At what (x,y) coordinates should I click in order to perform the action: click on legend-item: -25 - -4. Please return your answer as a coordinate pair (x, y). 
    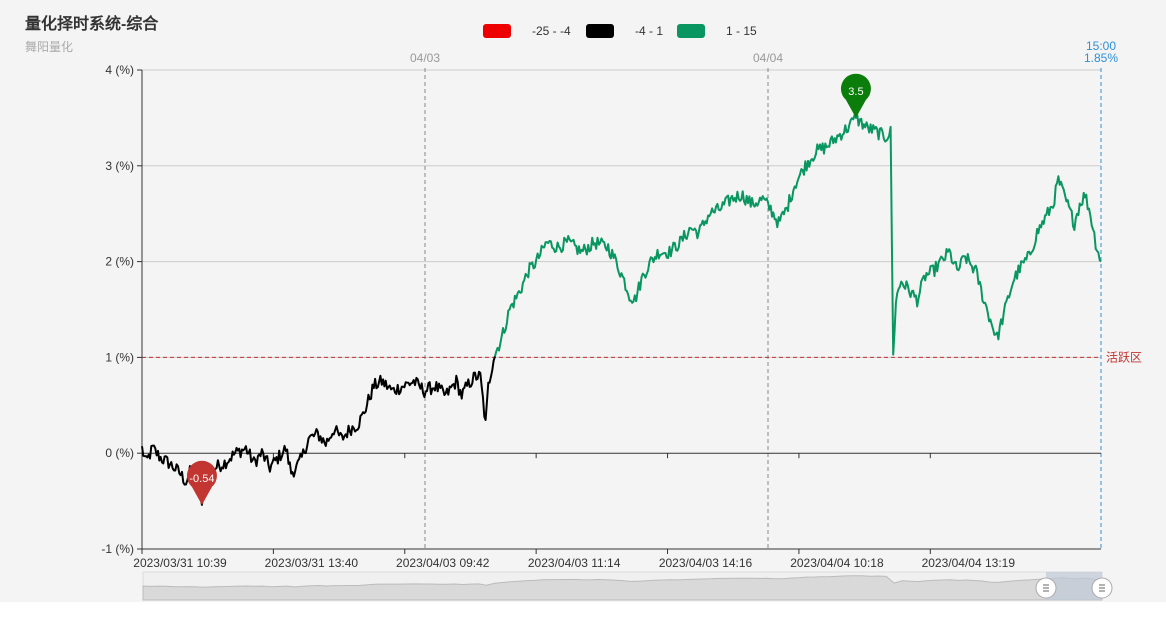
    Looking at the image, I should click on (527, 31).